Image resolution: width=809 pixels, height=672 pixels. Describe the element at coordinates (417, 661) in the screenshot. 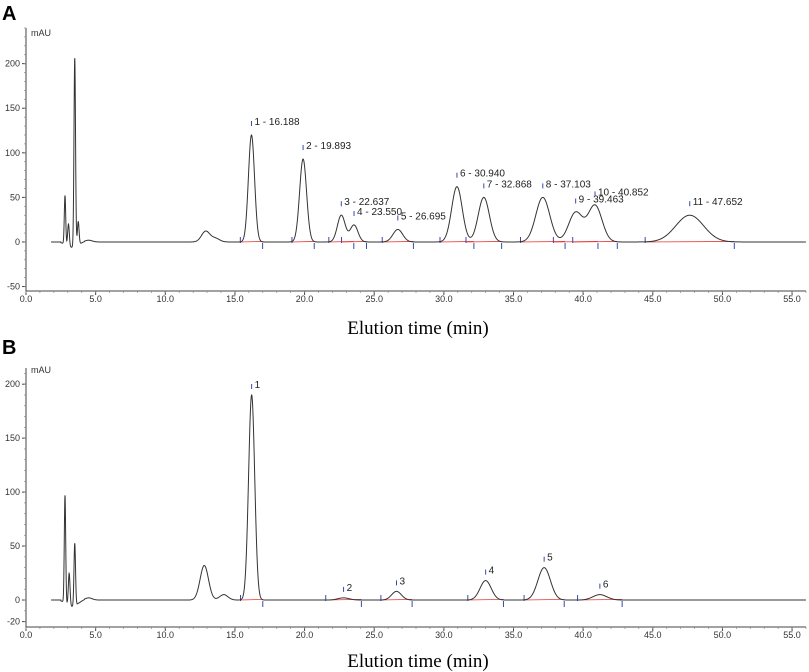

I see `x-axis-label-b: Elution time (min)` at that location.